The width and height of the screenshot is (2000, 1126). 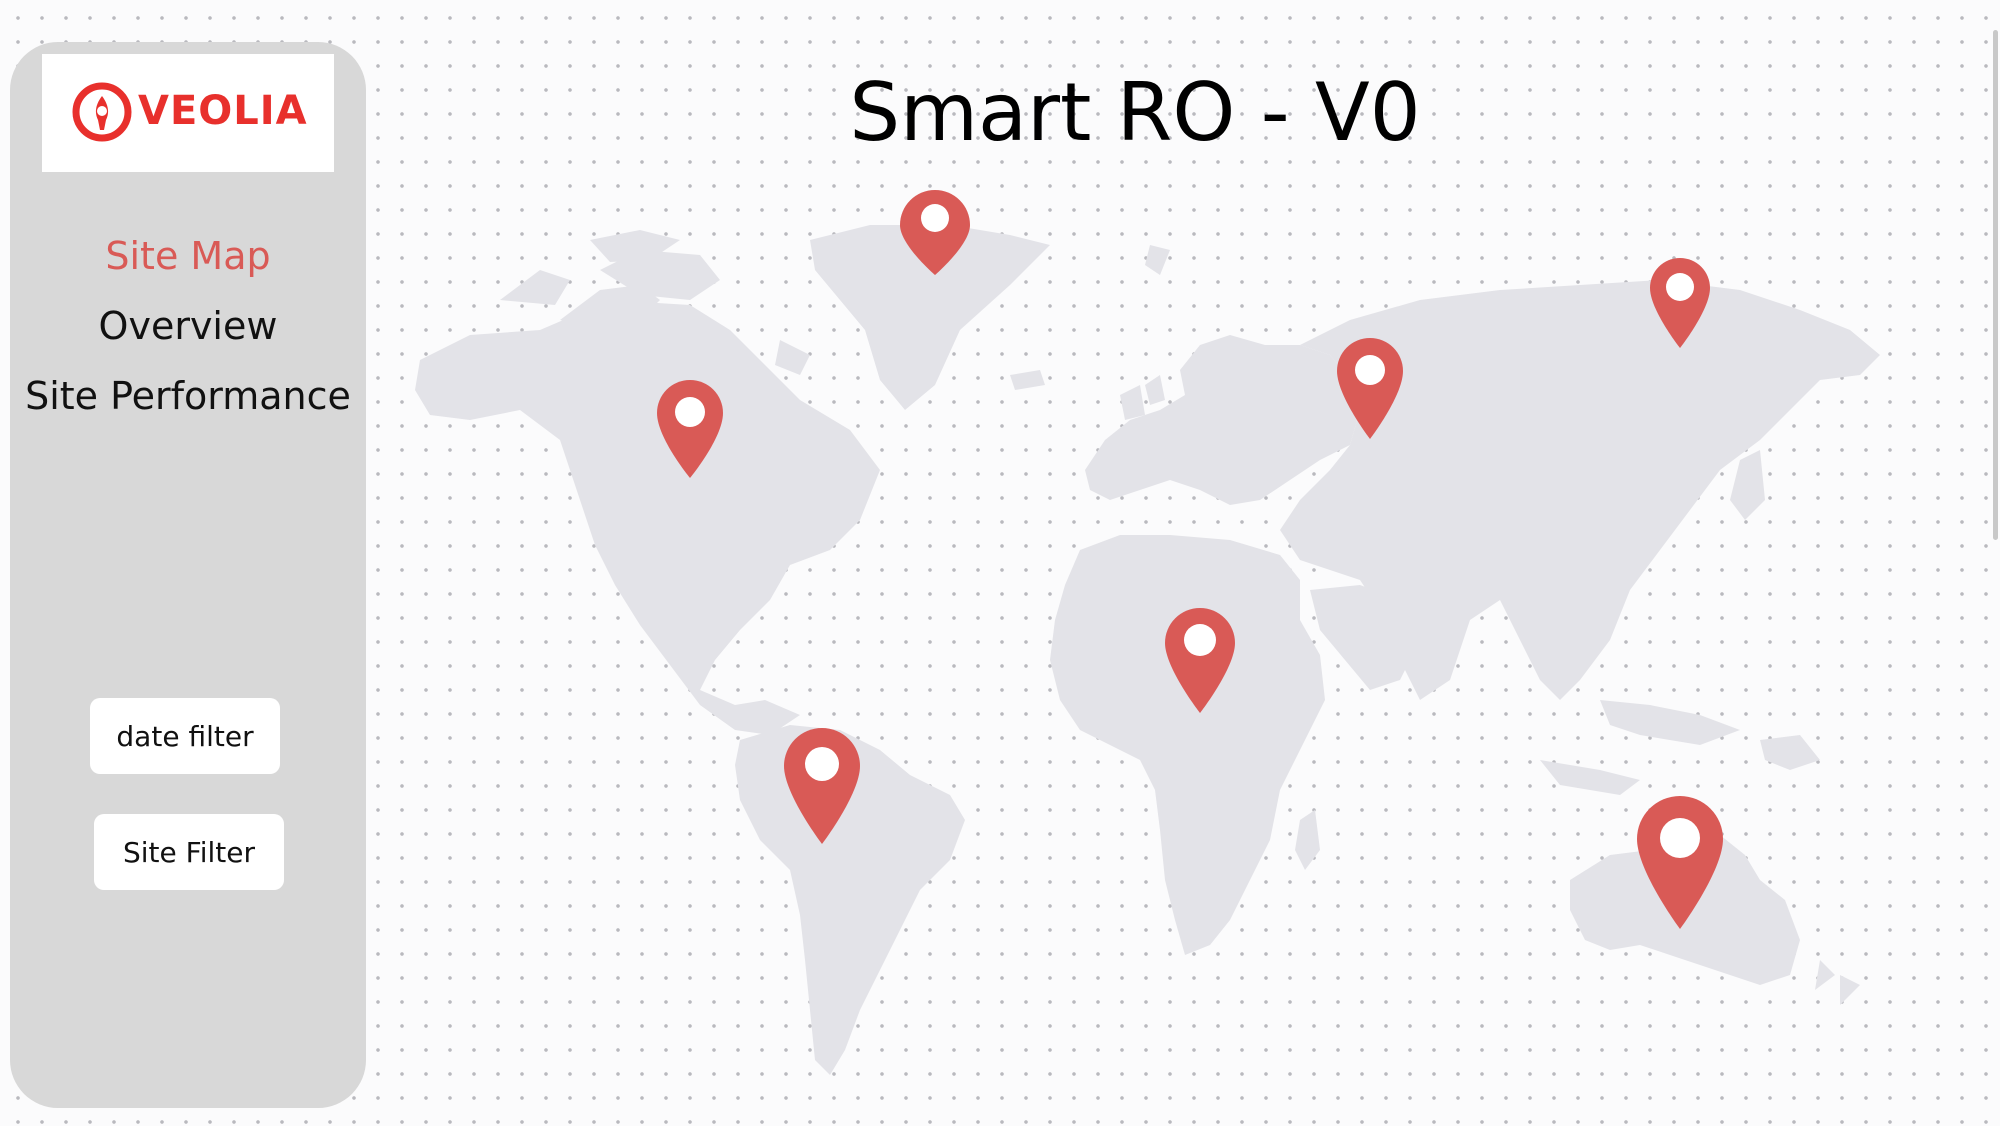 What do you see at coordinates (188, 396) in the screenshot?
I see `nav-item-site-performance: Site Performance` at bounding box center [188, 396].